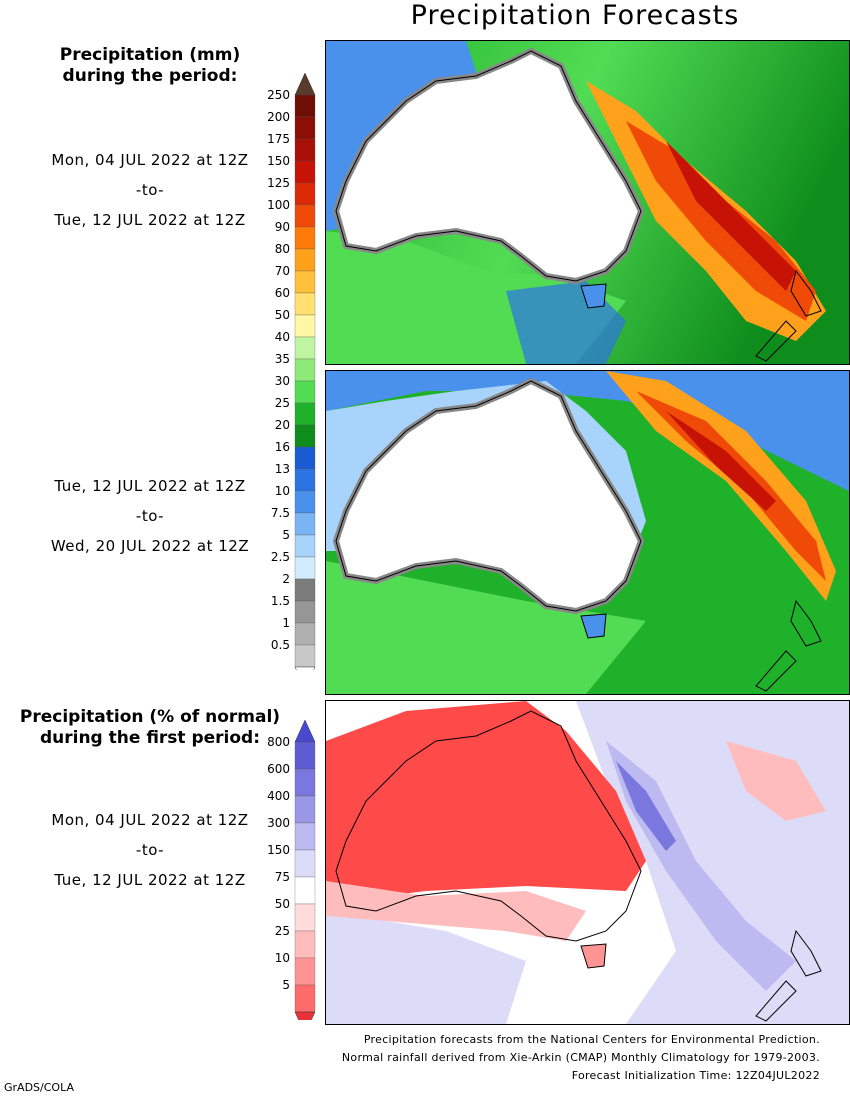 The image size is (850, 1100). What do you see at coordinates (282, 337) in the screenshot?
I see `colorbar-tick-label: 40` at bounding box center [282, 337].